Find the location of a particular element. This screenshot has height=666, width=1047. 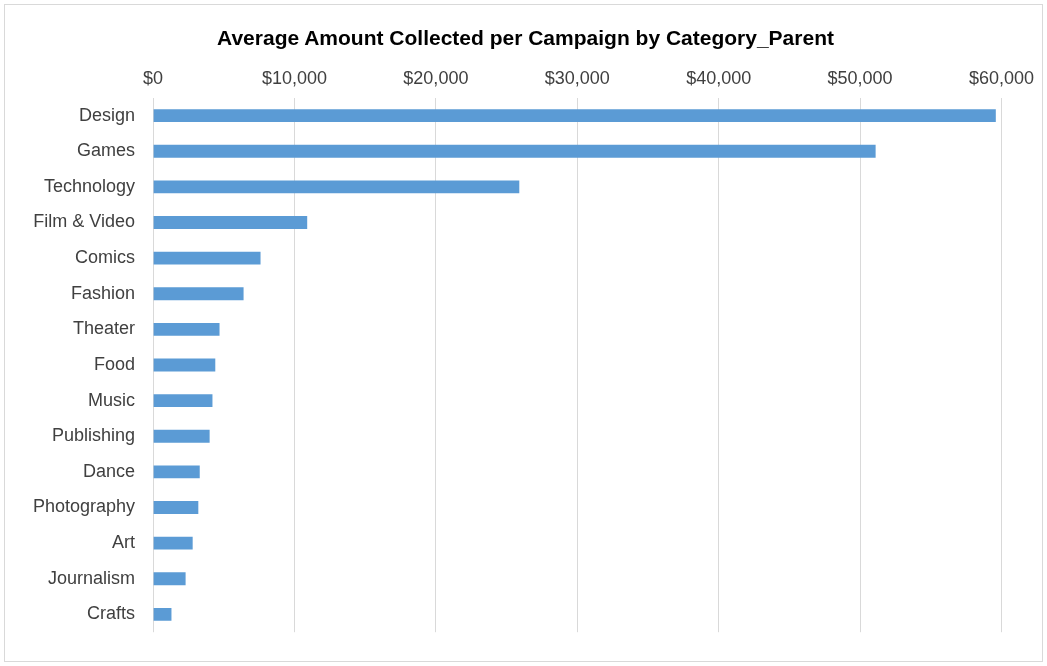

chart-title: Average Amount Collected per Campaign by Category_Parent is located at coordinates (525, 38).